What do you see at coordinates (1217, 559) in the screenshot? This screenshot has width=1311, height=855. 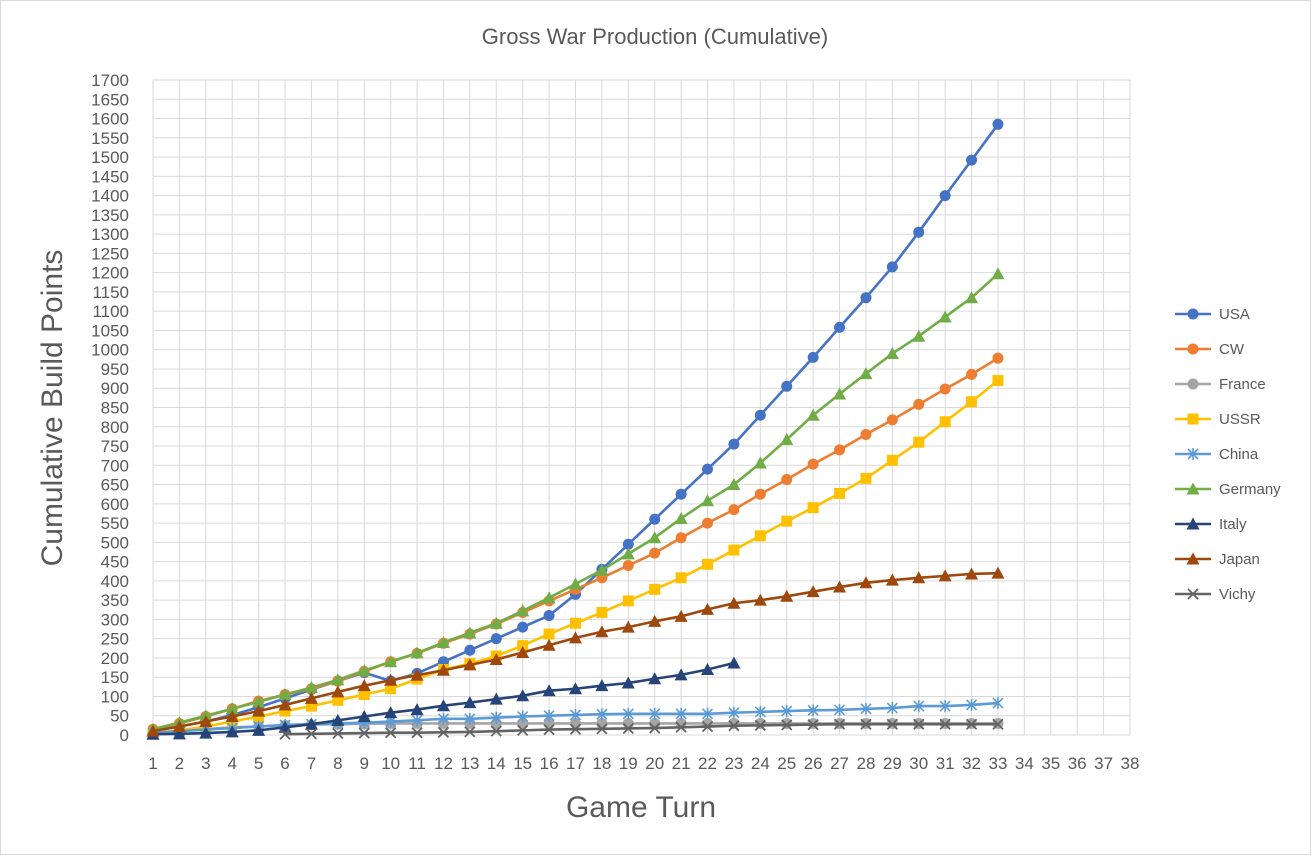 I see `legend-item-japan: Japan` at bounding box center [1217, 559].